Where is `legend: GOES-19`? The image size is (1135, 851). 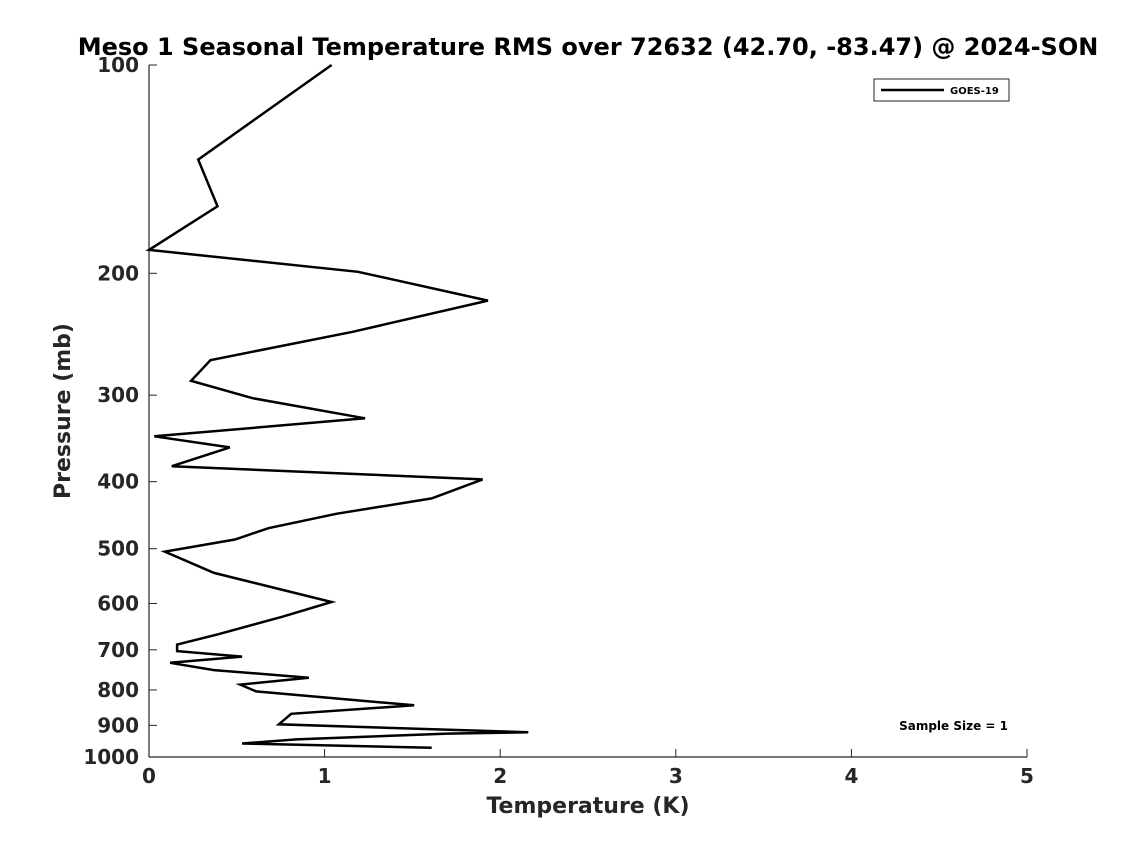
legend: GOES-19 is located at coordinates (941, 90).